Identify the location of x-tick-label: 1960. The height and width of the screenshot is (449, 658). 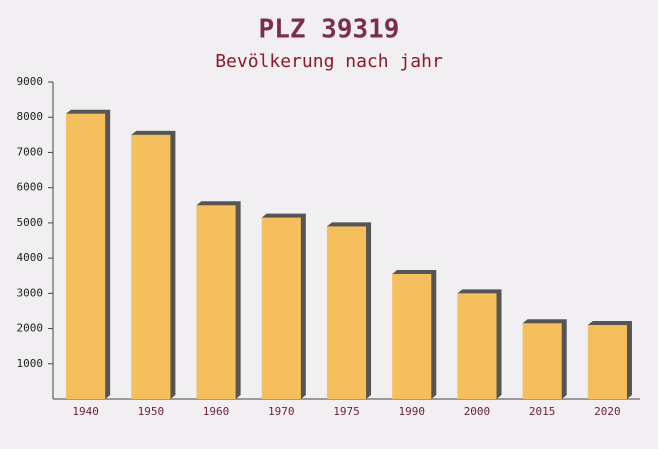
(216, 411).